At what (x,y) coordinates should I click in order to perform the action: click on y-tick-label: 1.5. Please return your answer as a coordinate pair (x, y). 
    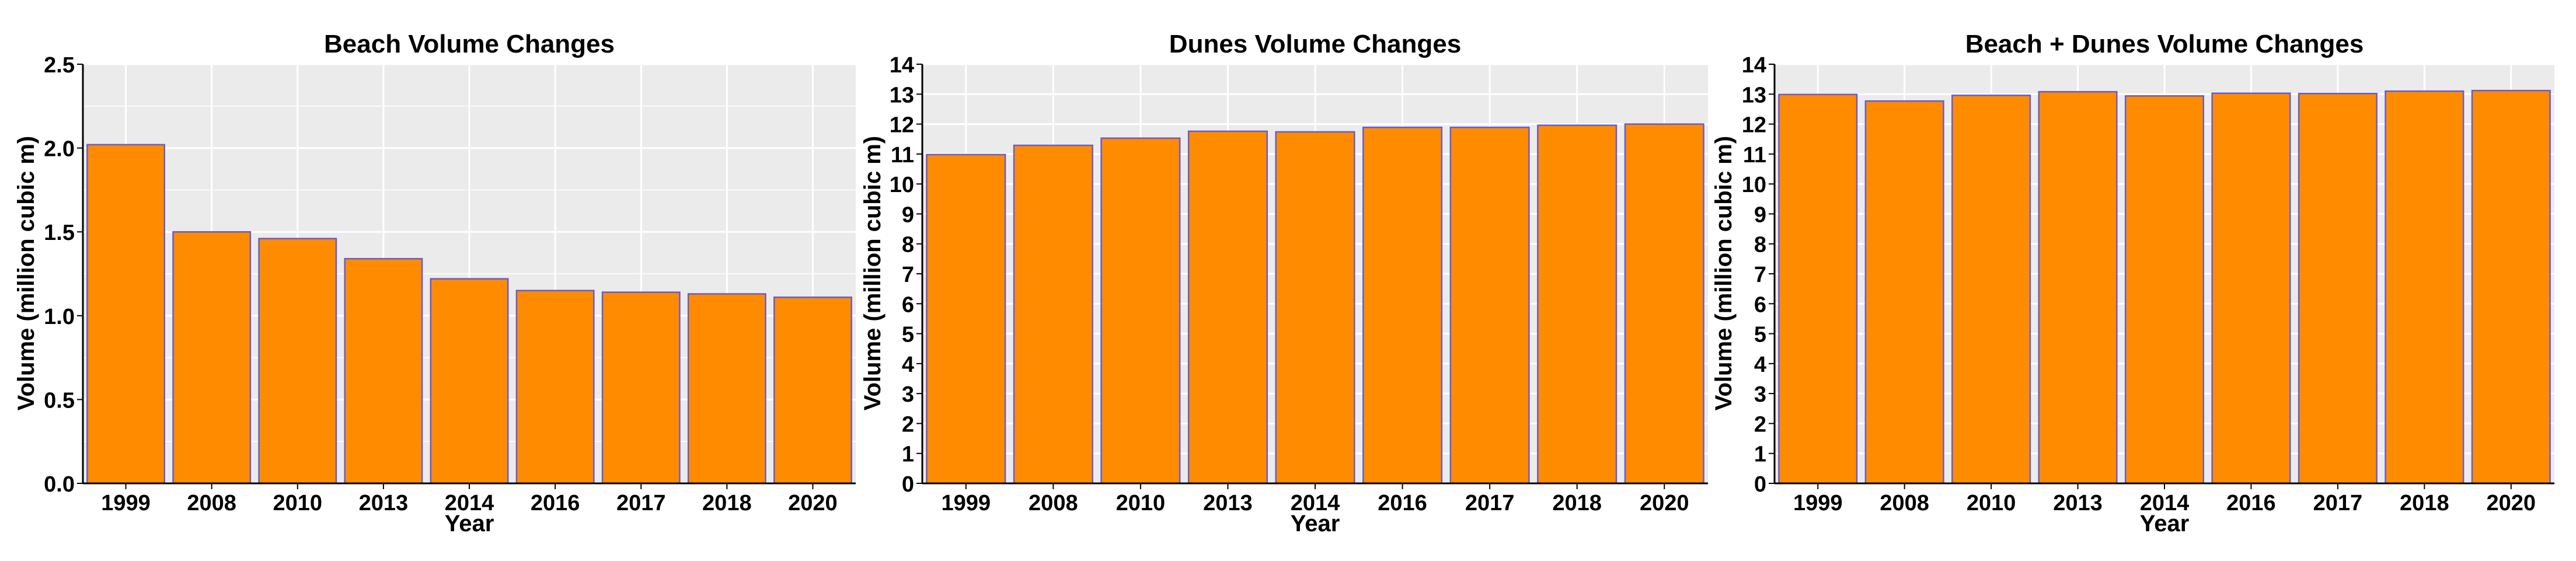
    Looking at the image, I should click on (59, 233).